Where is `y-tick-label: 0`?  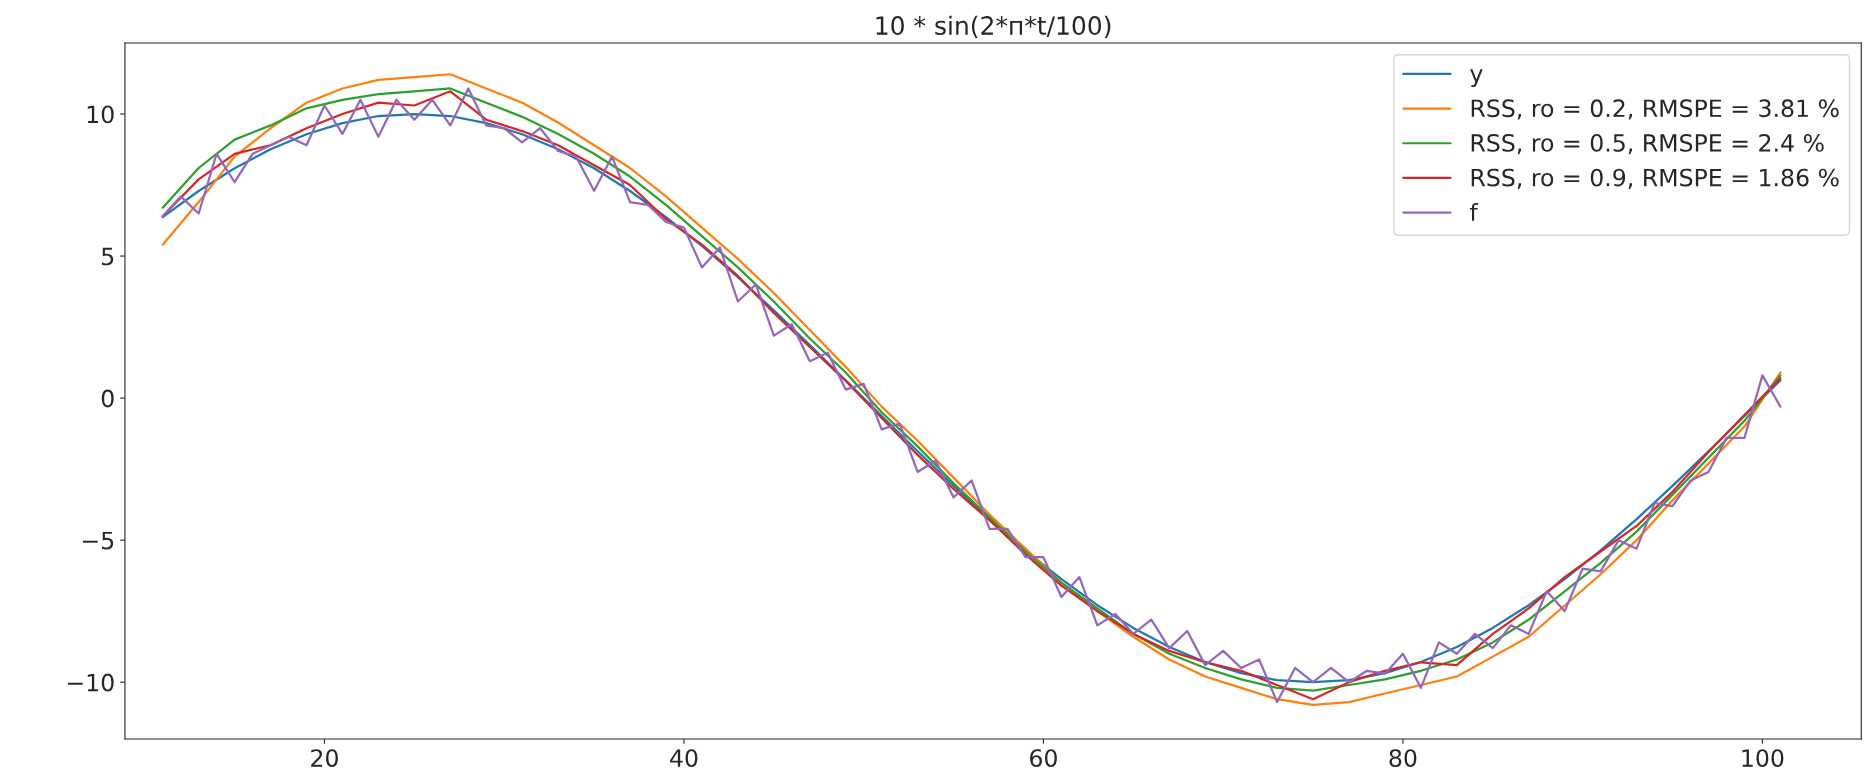 y-tick-label: 0 is located at coordinates (107, 398).